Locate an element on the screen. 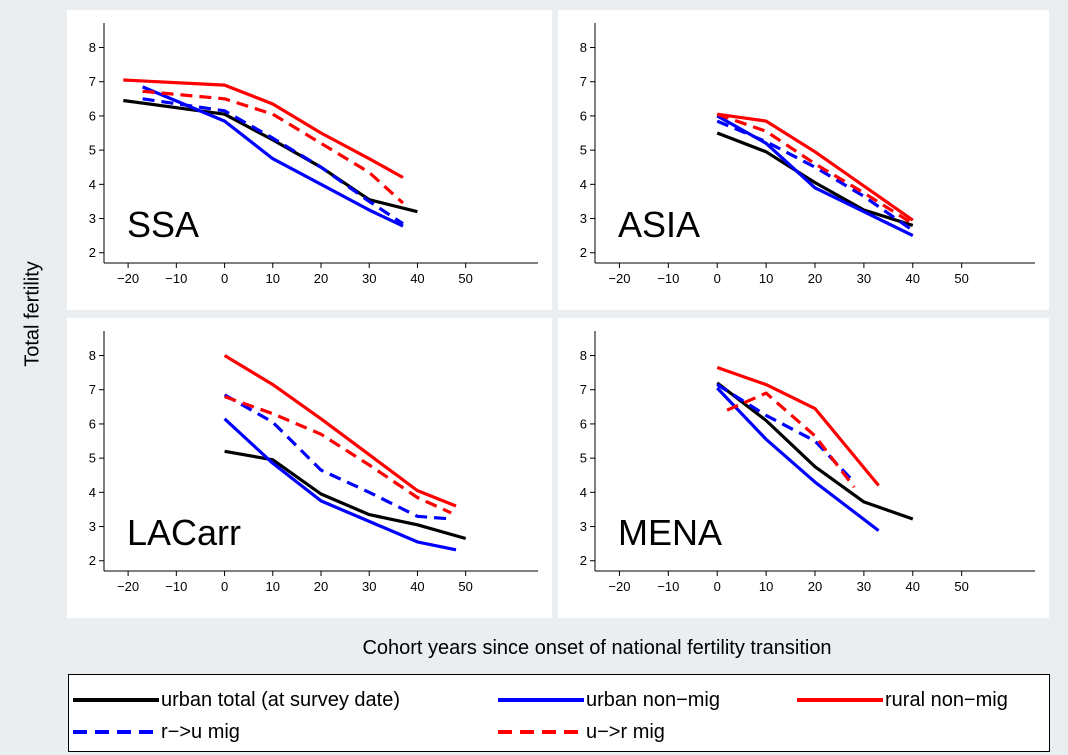  legend-entry-u-r-mig: u−>r mig is located at coordinates (581, 732).